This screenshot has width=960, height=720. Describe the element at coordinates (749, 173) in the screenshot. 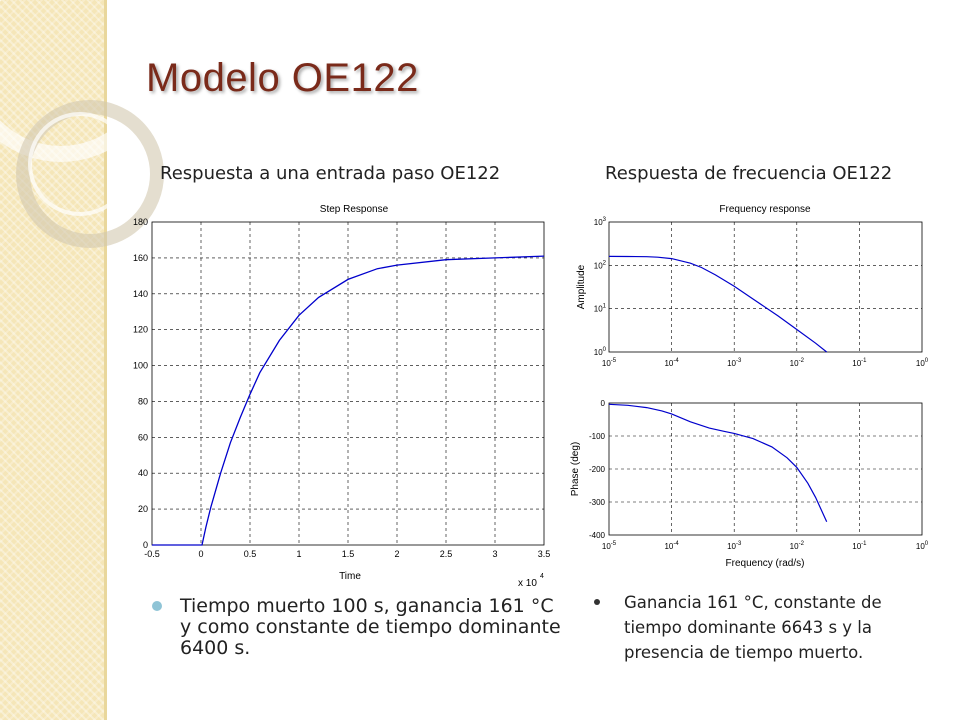

I see `frequency-response-heading: Respuesta de frecuencia OE122` at that location.